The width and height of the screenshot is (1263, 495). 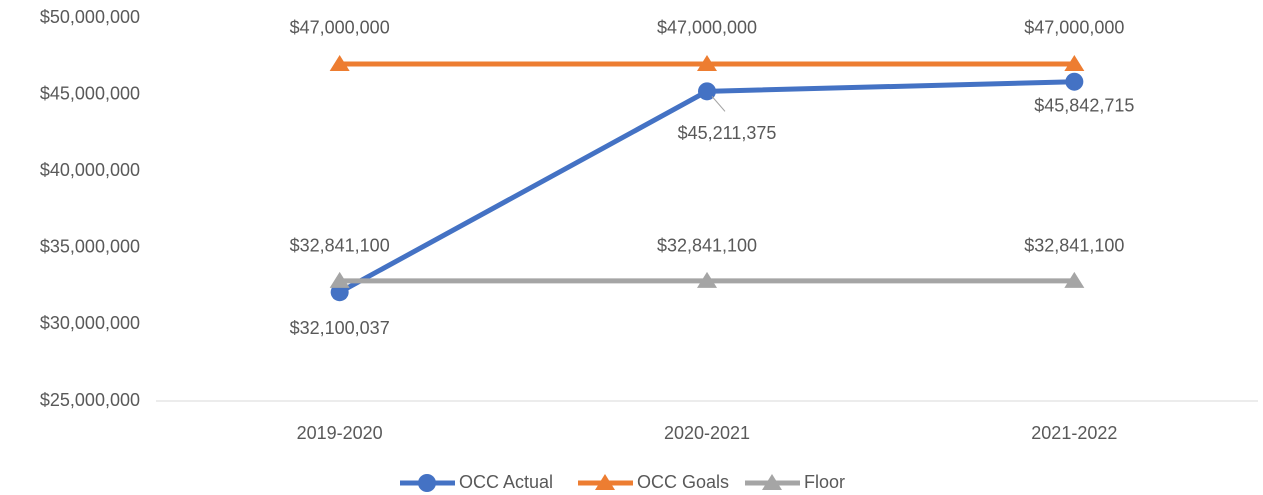 What do you see at coordinates (340, 433) in the screenshot?
I see `x-tick-label: 2019-2020` at bounding box center [340, 433].